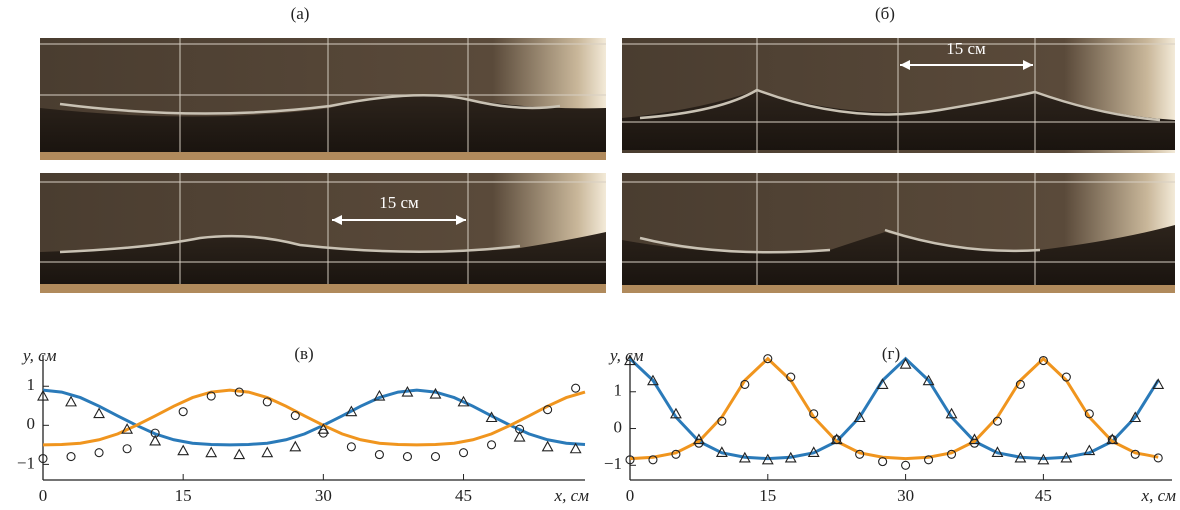  What do you see at coordinates (1159, 495) in the screenshot?
I see `x-axis-label: x, см` at bounding box center [1159, 495].